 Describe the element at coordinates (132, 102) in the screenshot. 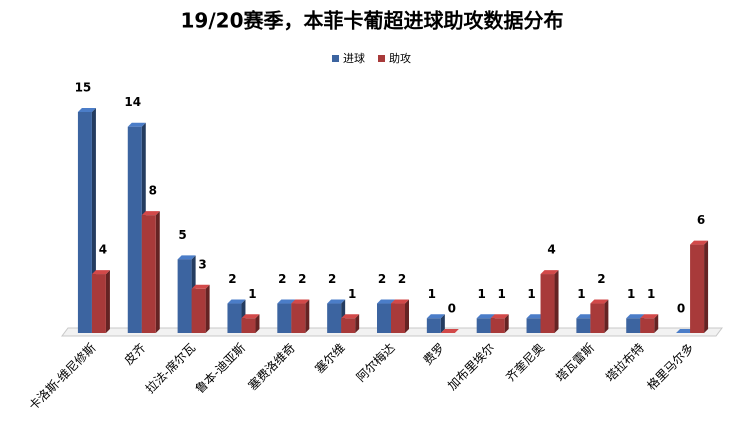

I see `data-label: 14` at that location.